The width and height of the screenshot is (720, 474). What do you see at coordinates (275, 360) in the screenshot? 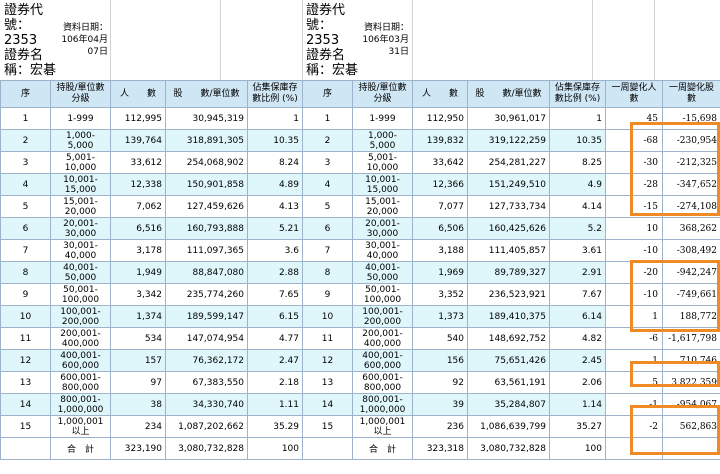
I see `pct-cell: 2.47` at bounding box center [275, 360].